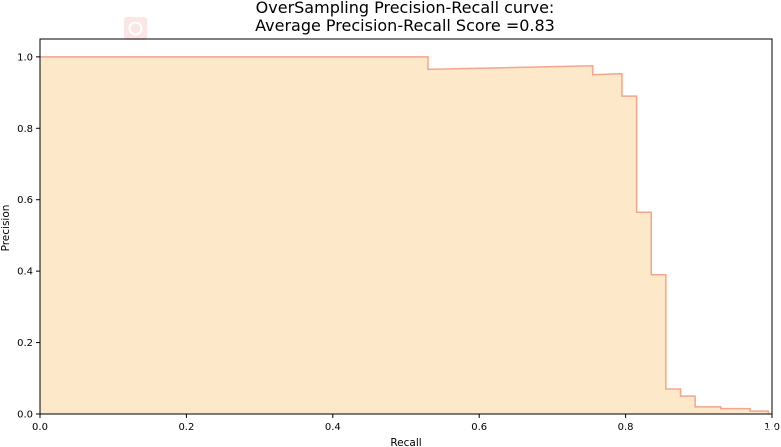 The width and height of the screenshot is (781, 447). What do you see at coordinates (405, 8) in the screenshot?
I see `chart-title-line-1: OverSampling Precision-Recall curve:` at bounding box center [405, 8].